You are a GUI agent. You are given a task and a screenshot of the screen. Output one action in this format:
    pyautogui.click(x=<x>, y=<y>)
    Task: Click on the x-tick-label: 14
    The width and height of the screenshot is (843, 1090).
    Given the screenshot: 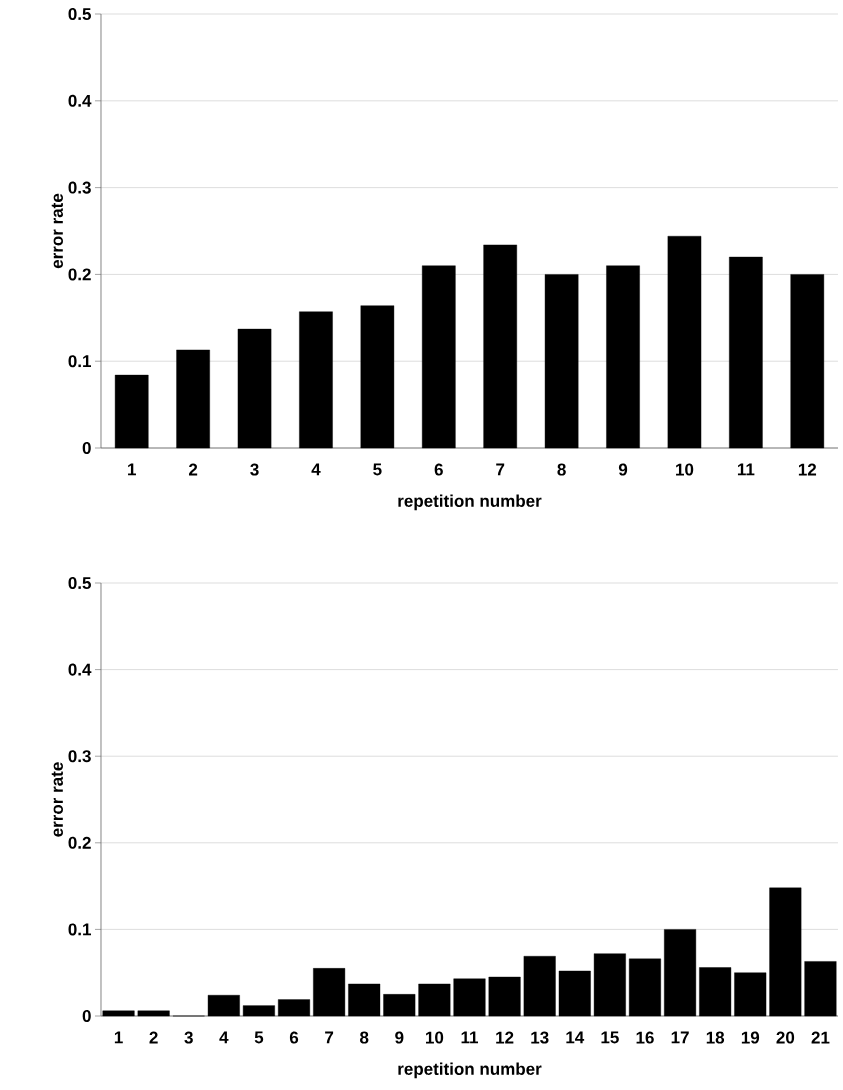 What is the action you would take?
    pyautogui.click(x=575, y=1037)
    